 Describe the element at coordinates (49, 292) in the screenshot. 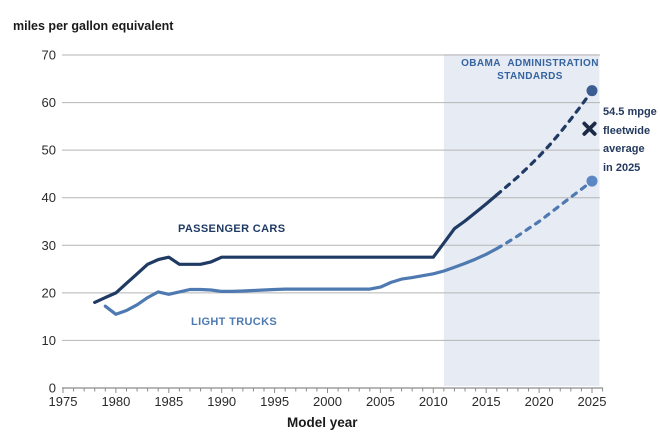

I see `y-tick-label: 20` at that location.